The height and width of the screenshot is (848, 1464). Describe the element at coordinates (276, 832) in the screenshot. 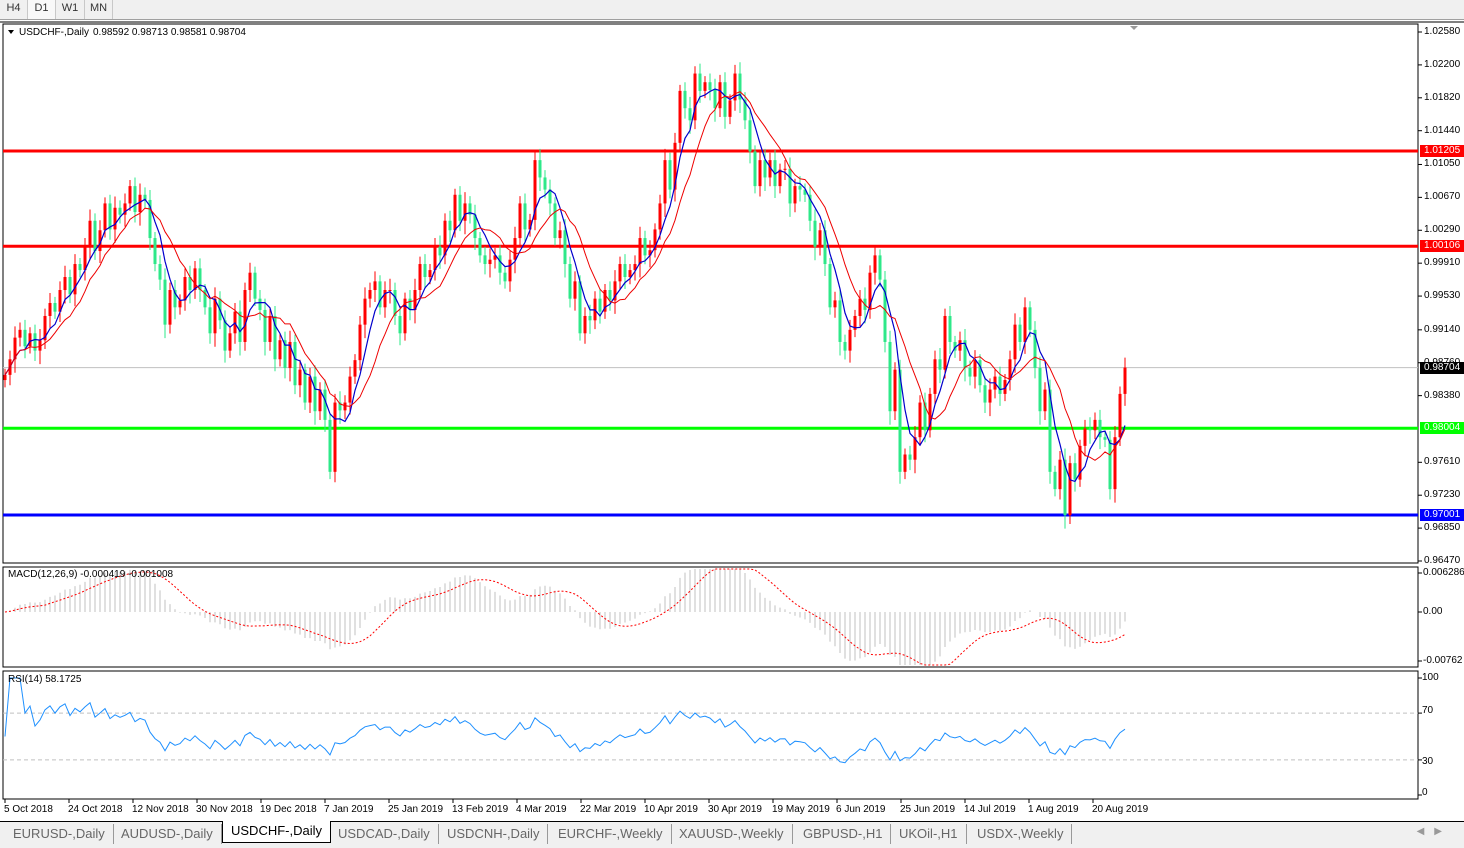

I see `chart-tab-active: USDCHF-,Daily` at that location.